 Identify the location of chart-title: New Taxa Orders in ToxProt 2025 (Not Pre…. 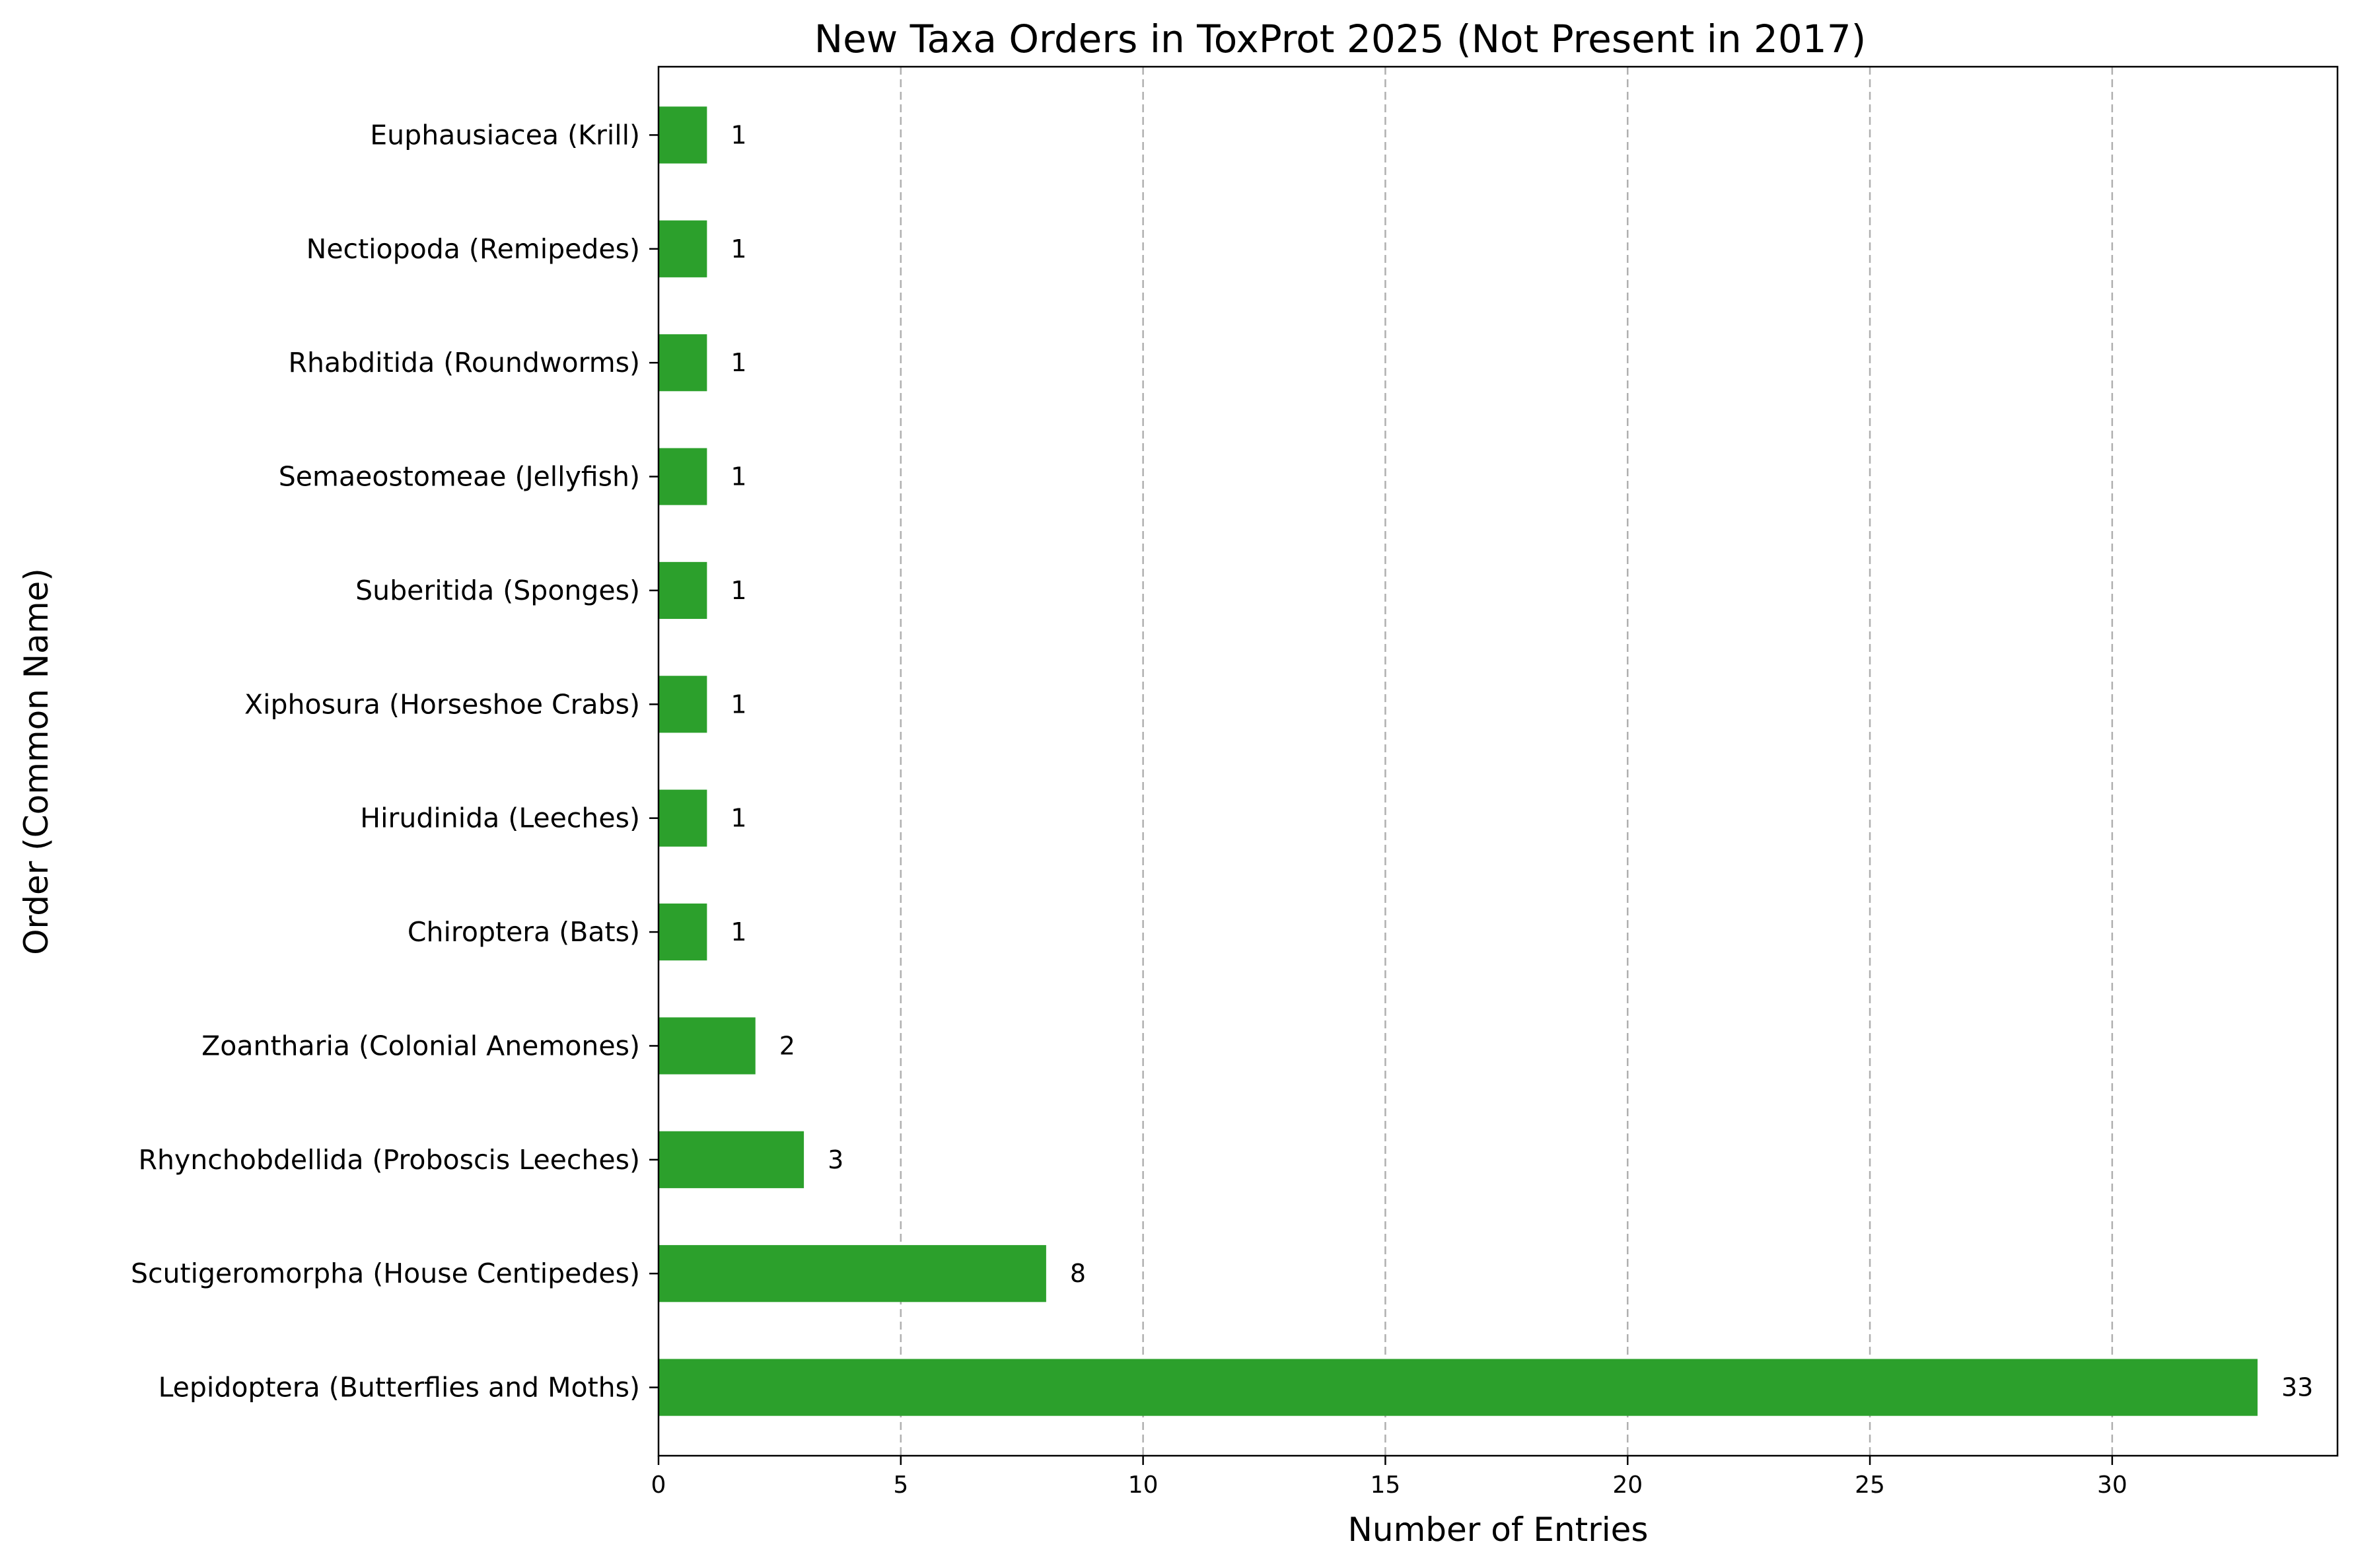
(1341, 39).